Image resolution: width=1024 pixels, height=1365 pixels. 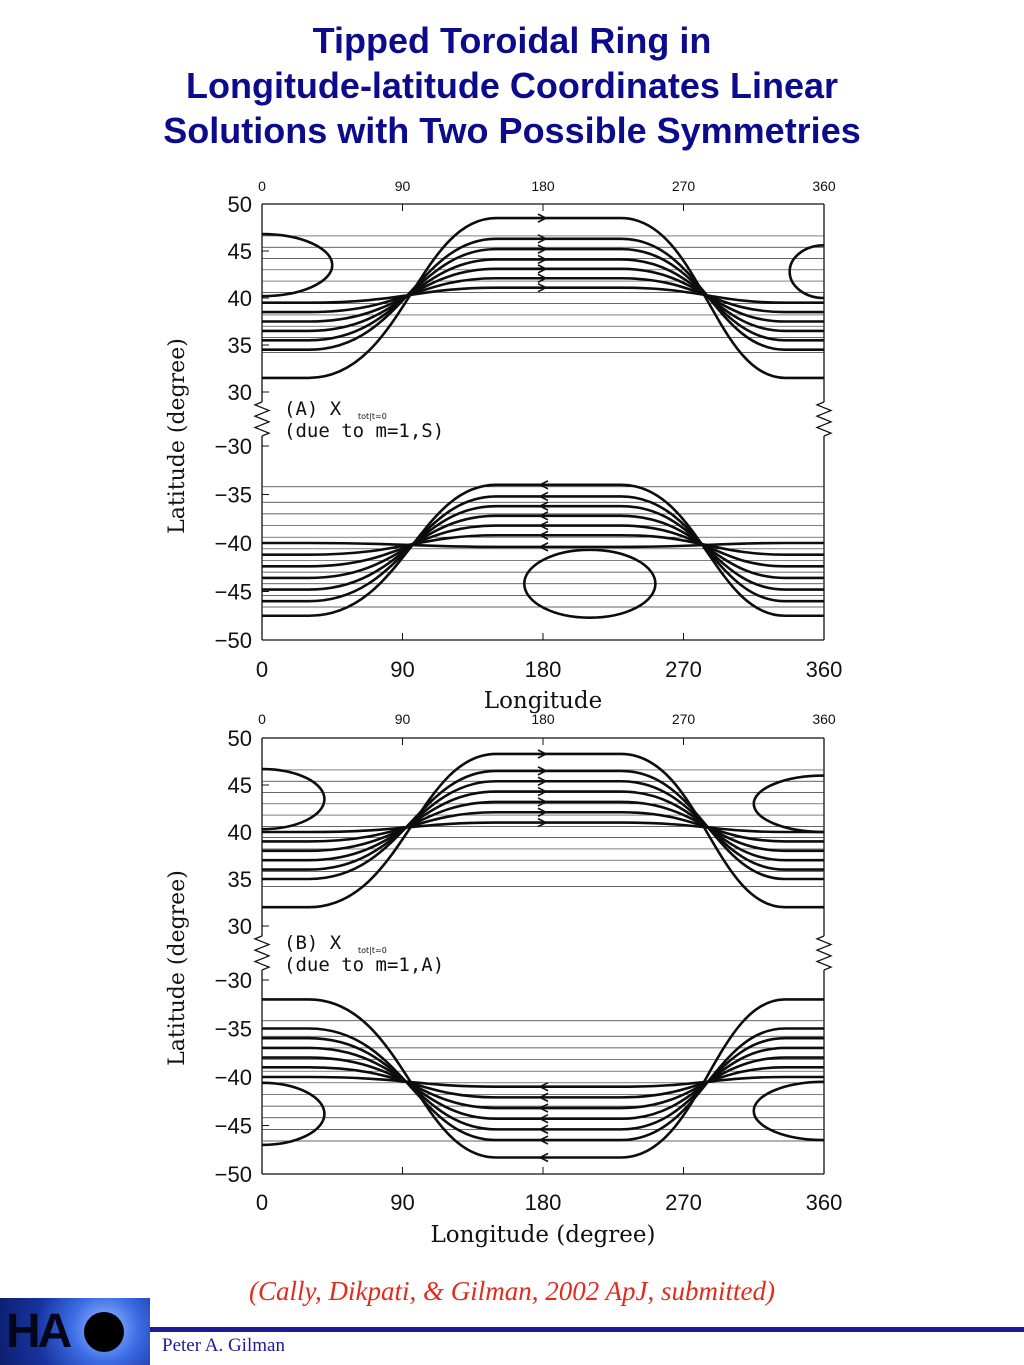 I want to click on x-axis-title: Longitude, so click(x=543, y=701).